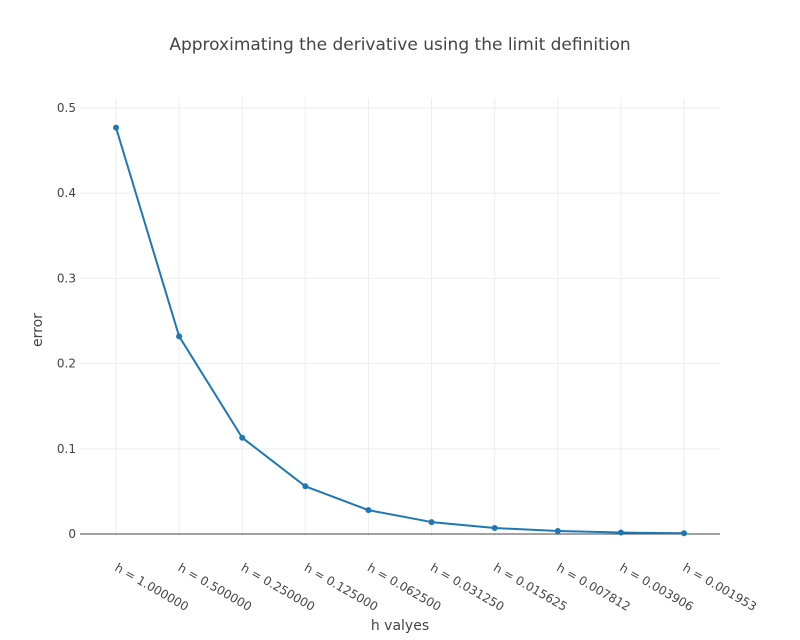 This screenshot has height=640, width=800. What do you see at coordinates (66, 449) in the screenshot?
I see `y-tick-label: 0.1` at bounding box center [66, 449].